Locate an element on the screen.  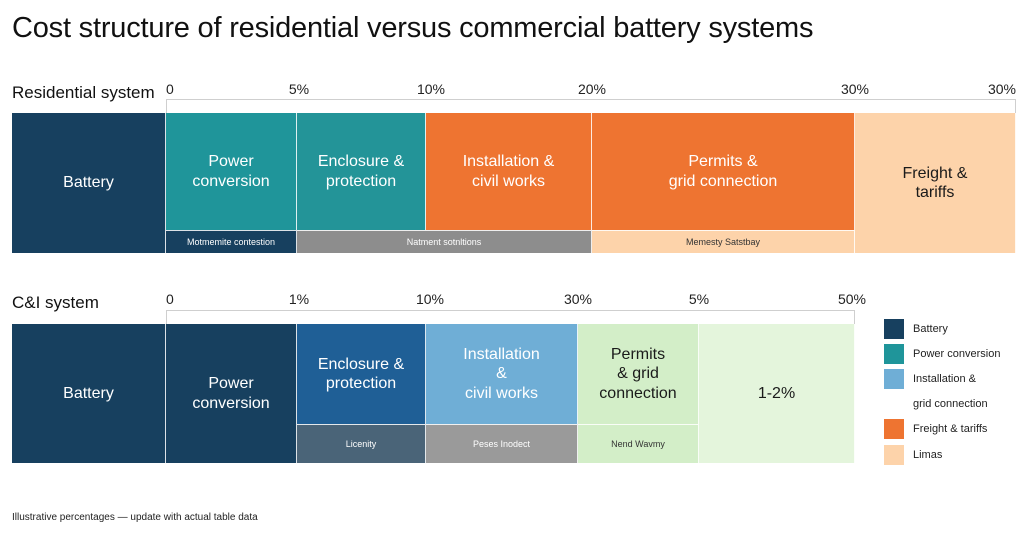
bar-sublabel: Memesty Satstbay is located at coordinates (723, 241).